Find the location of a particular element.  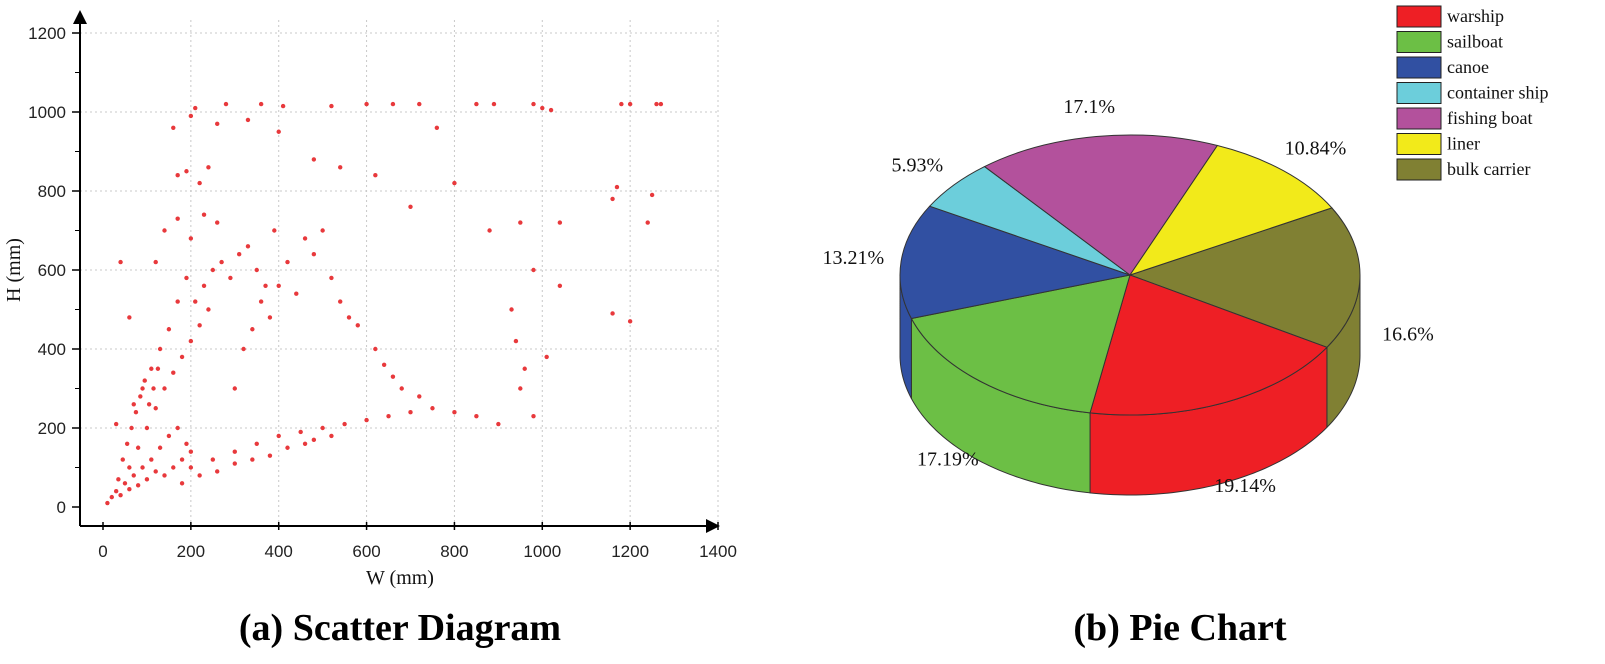

pie-slice-label: 17.19% is located at coordinates (948, 459).